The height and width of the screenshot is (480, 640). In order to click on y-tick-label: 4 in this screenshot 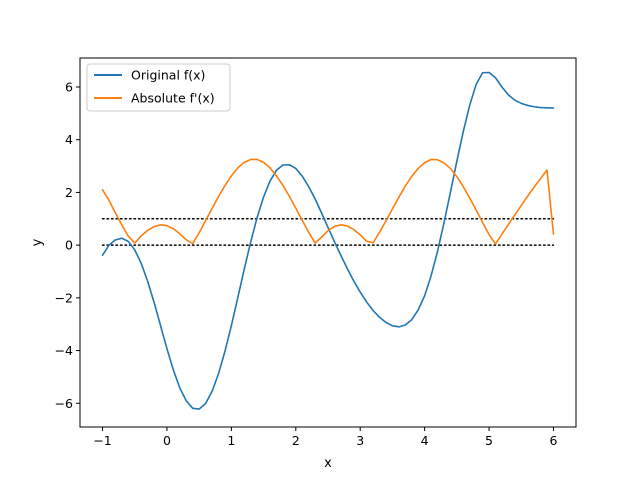, I will do `click(69, 139)`.